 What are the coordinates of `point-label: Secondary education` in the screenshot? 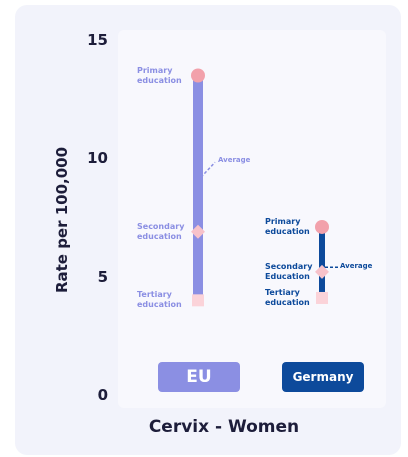 It's located at (161, 231).